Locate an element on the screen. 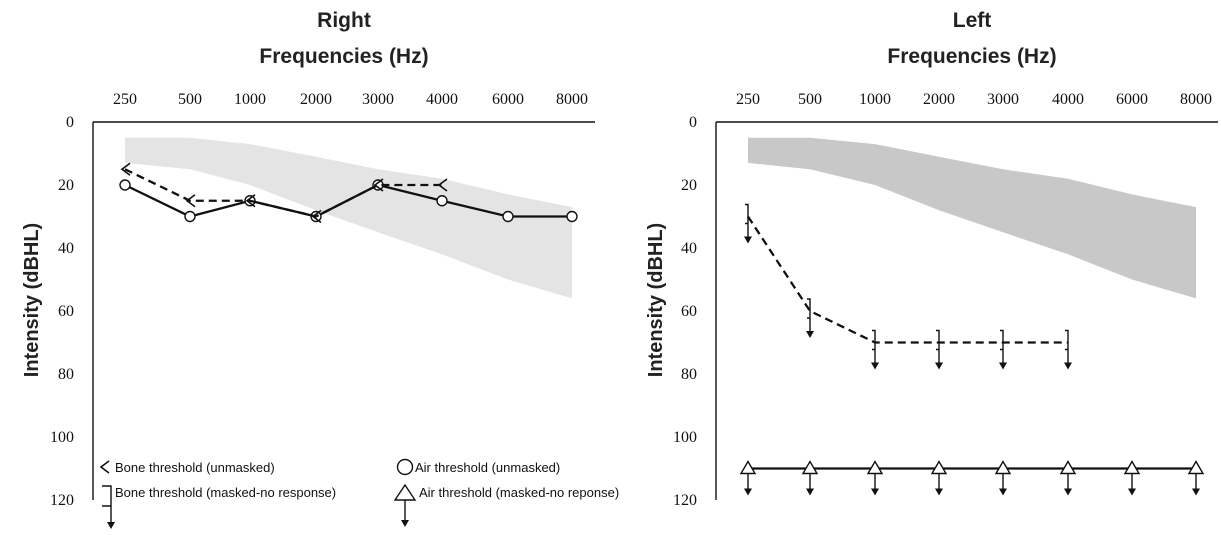  left-y-tick-80: 80 is located at coordinates (689, 374).